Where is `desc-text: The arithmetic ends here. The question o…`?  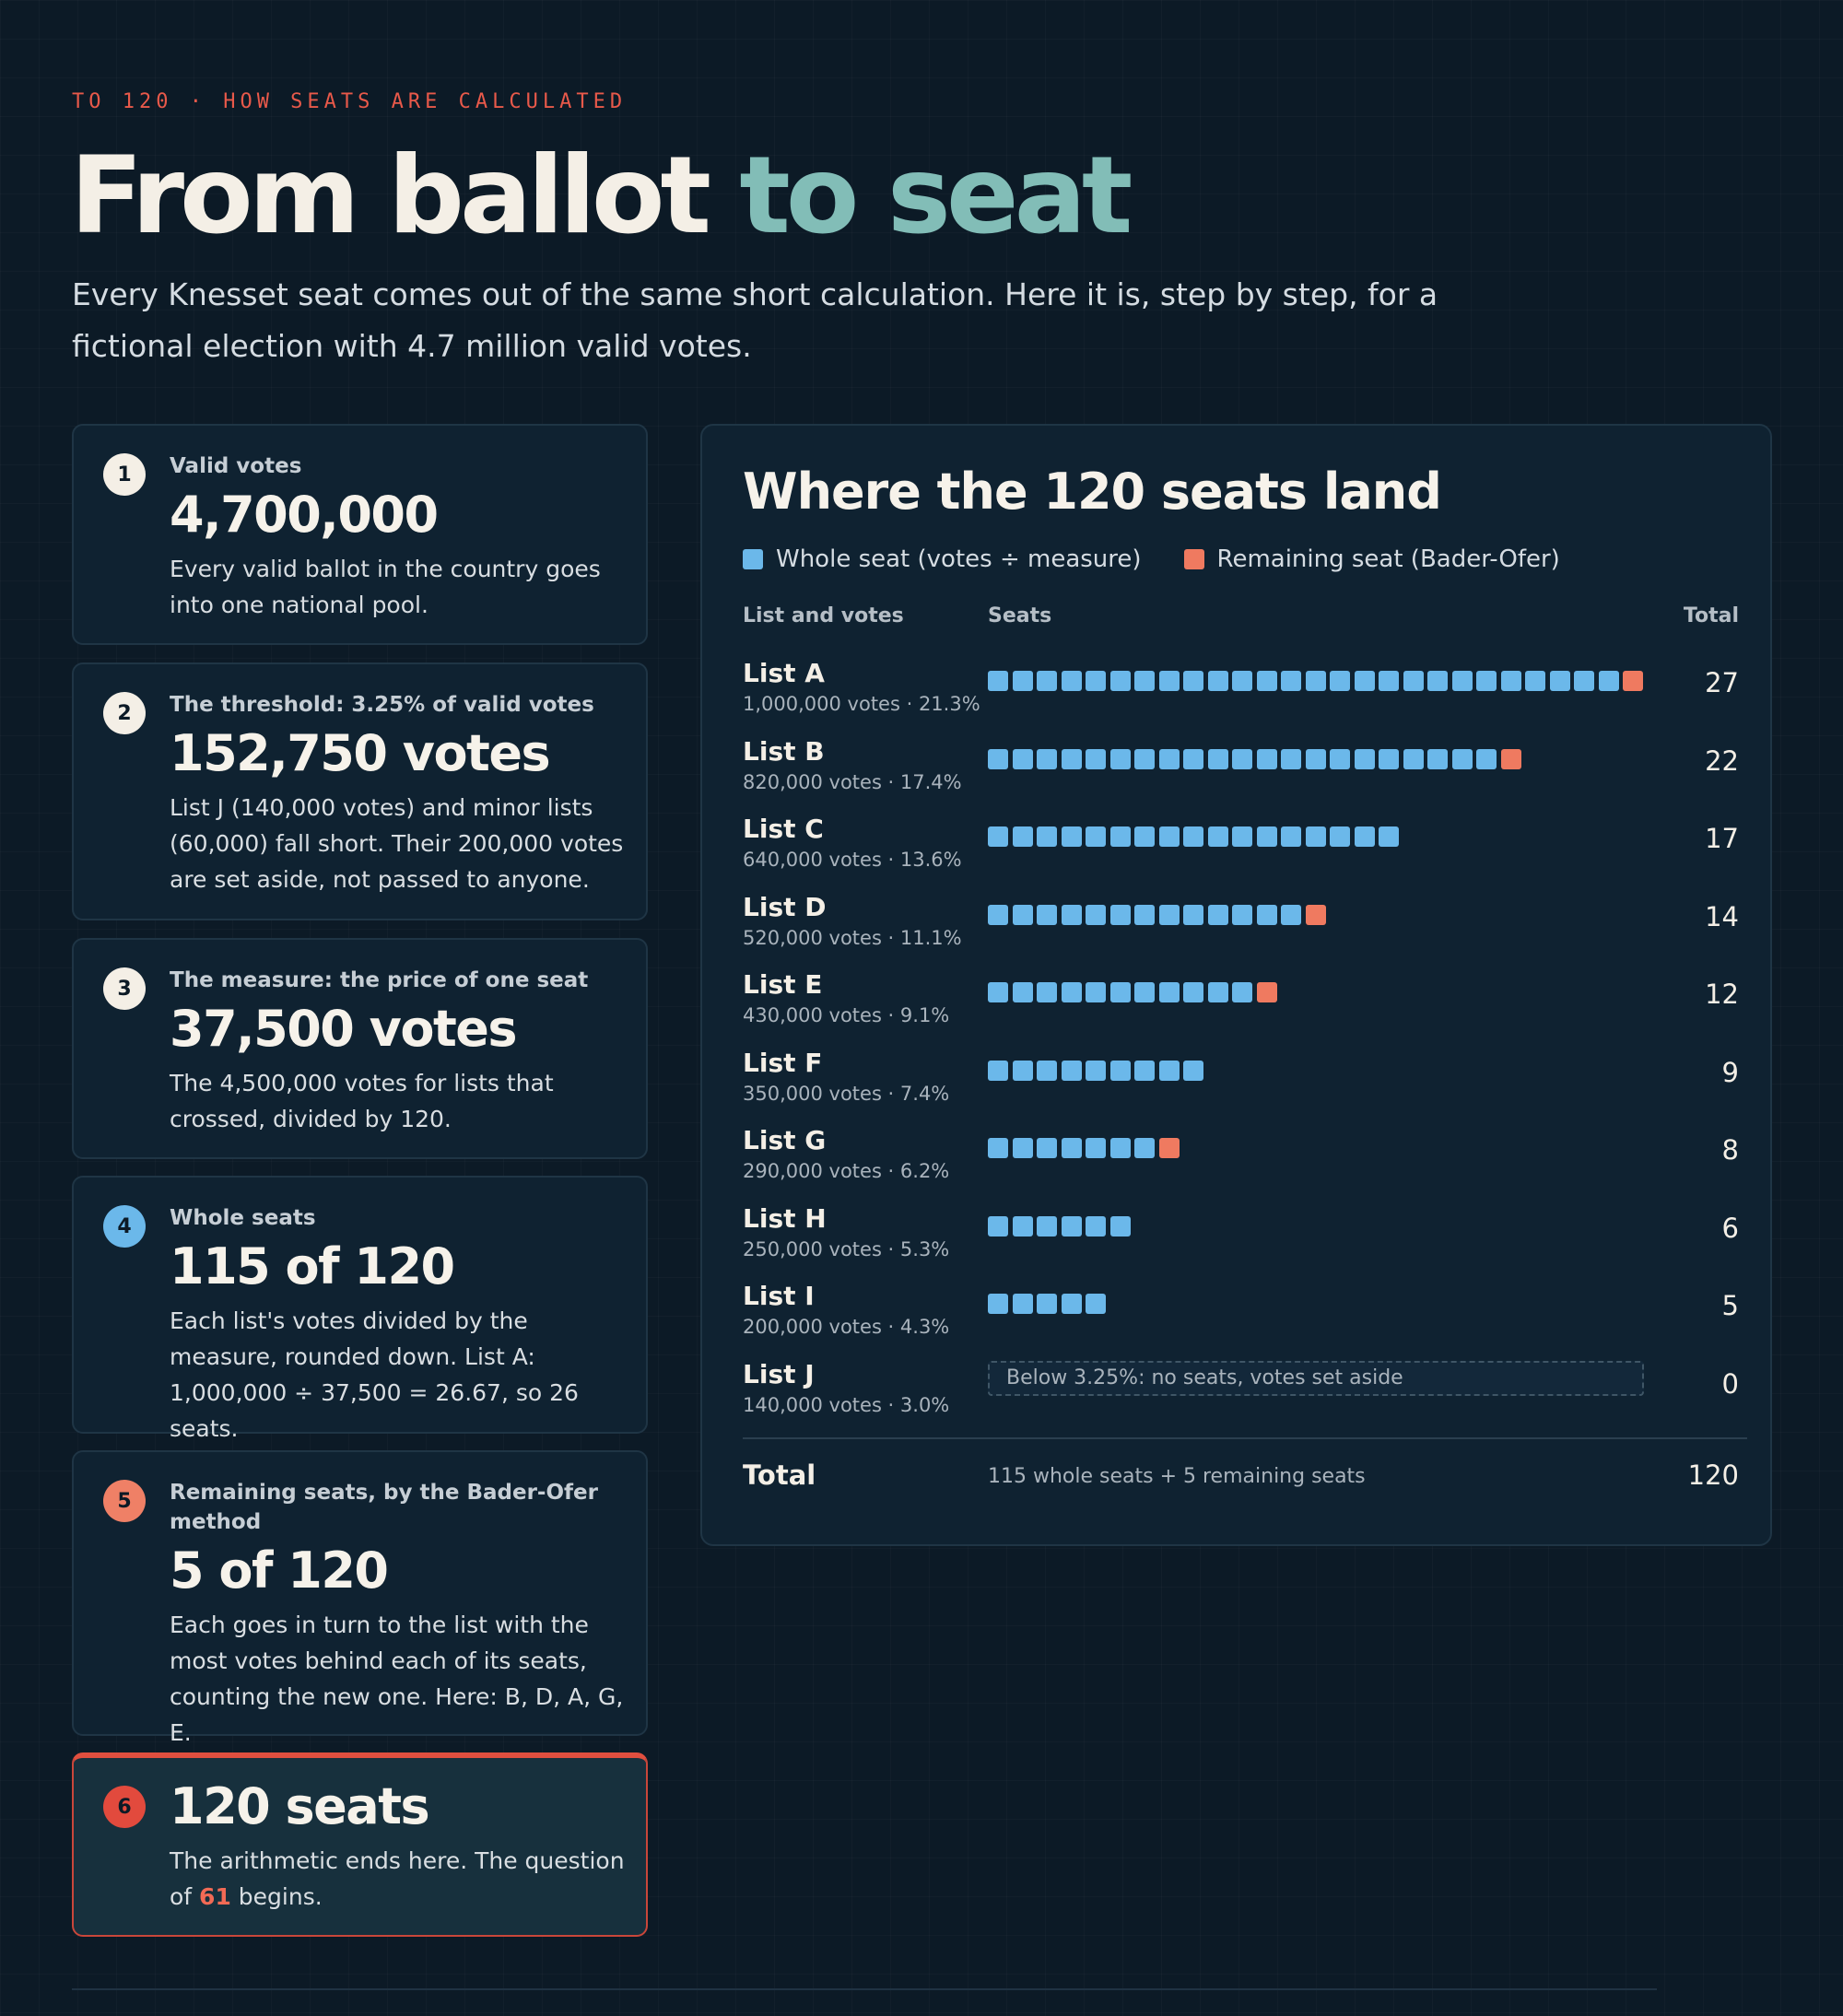 desc-text: The arithmetic ends here. The question o… is located at coordinates (397, 1878).